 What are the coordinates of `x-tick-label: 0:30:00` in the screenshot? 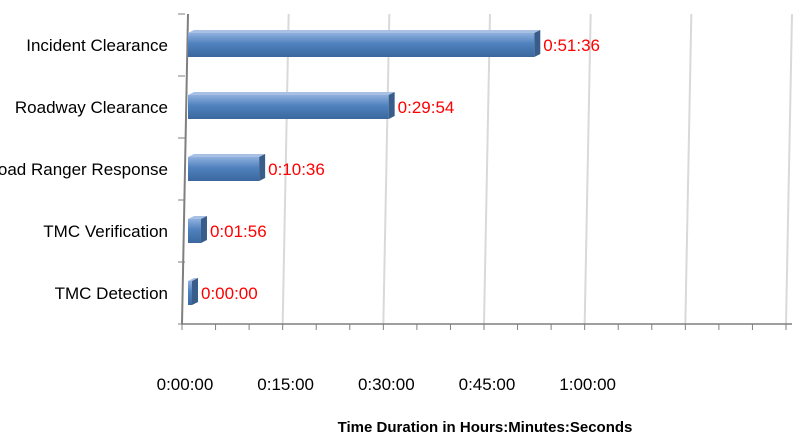 It's located at (386, 384).